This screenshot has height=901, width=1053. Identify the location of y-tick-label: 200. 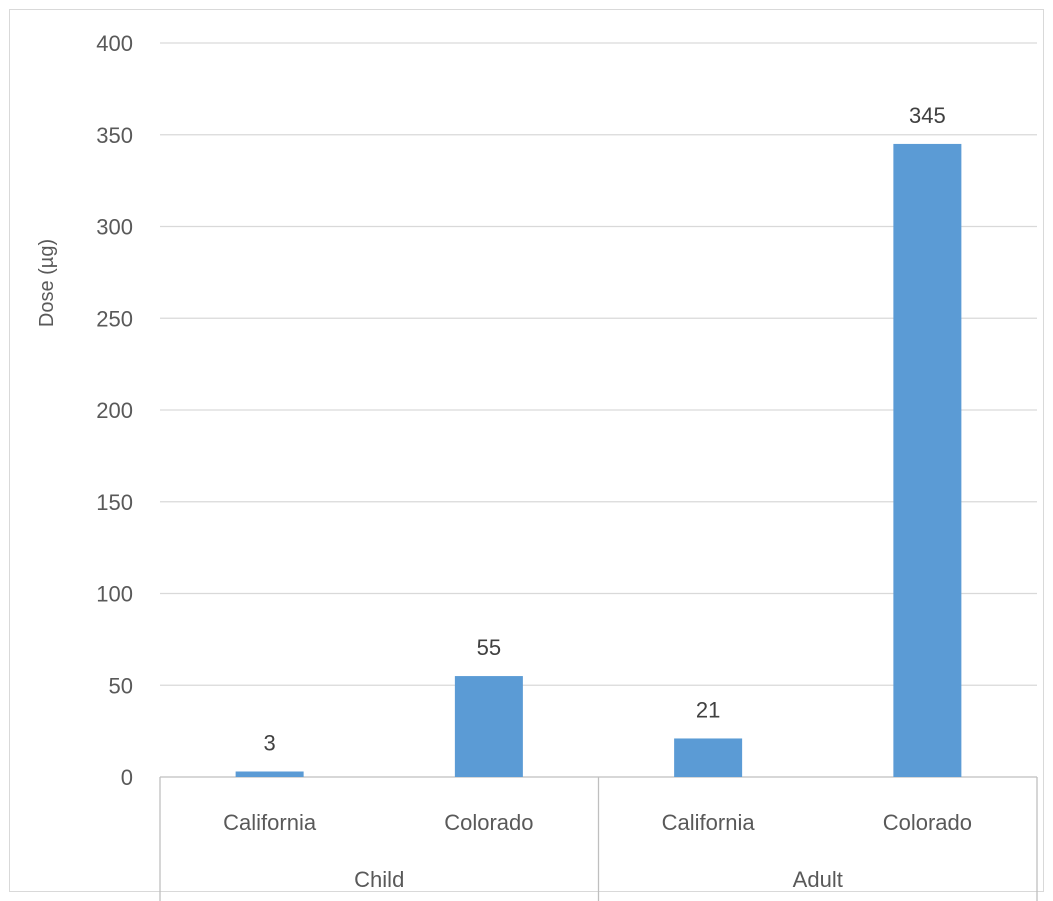
(114, 410).